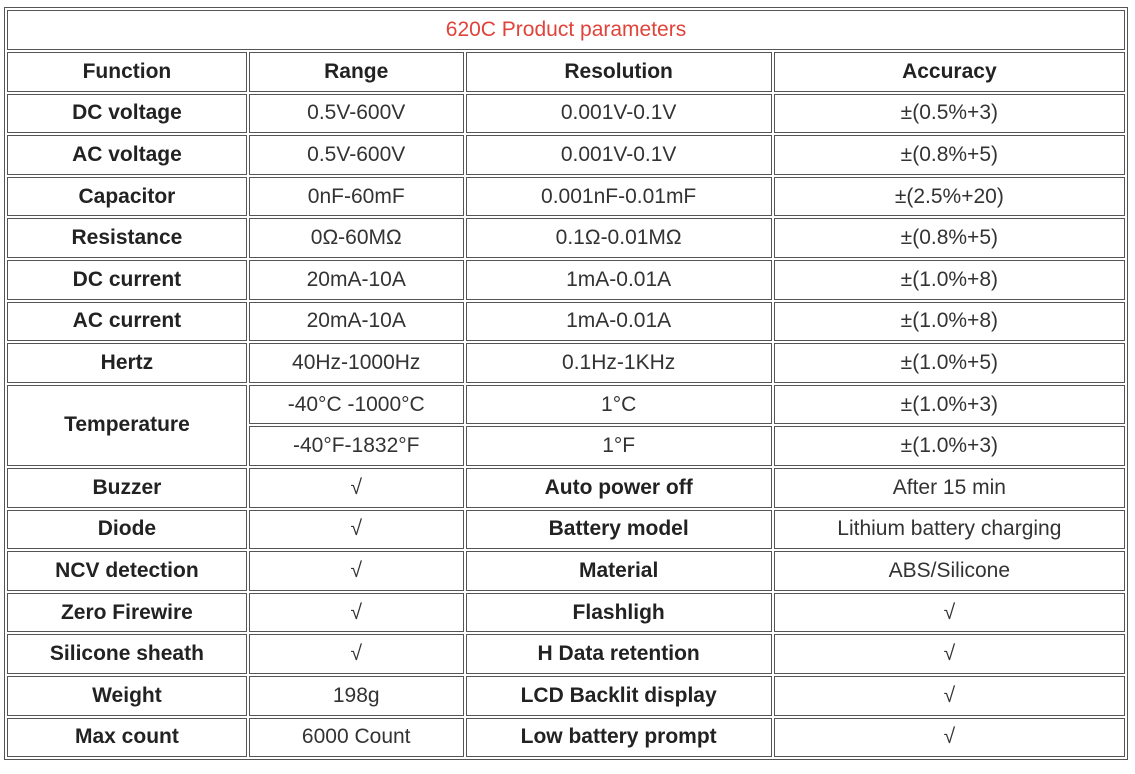  I want to click on feature-name-cell: Buzzer, so click(127, 487).